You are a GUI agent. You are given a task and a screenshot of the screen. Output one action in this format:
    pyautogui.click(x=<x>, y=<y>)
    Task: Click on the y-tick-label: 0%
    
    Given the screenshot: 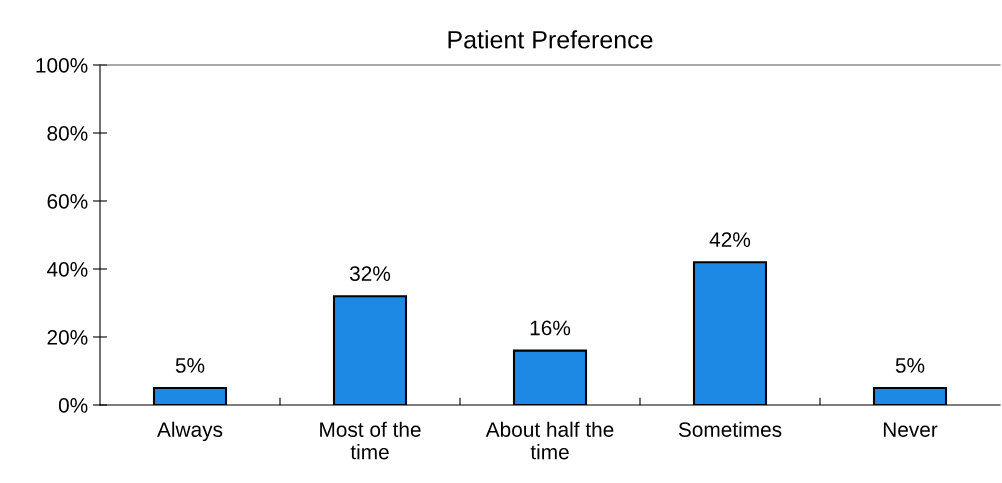 What is the action you would take?
    pyautogui.click(x=73, y=405)
    